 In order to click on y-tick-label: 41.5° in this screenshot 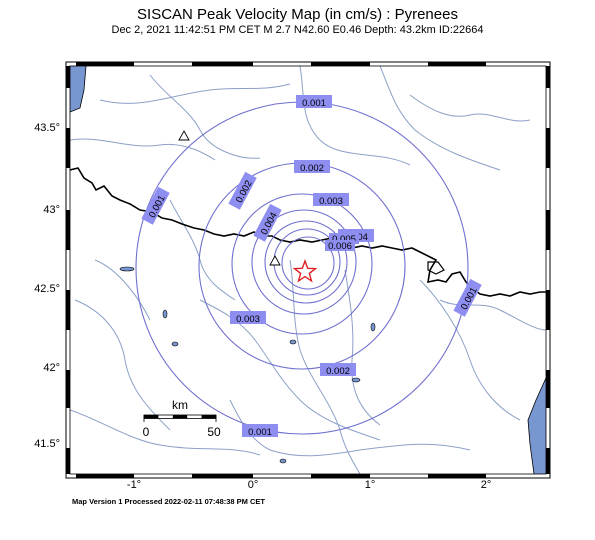, I will do `click(47, 444)`.